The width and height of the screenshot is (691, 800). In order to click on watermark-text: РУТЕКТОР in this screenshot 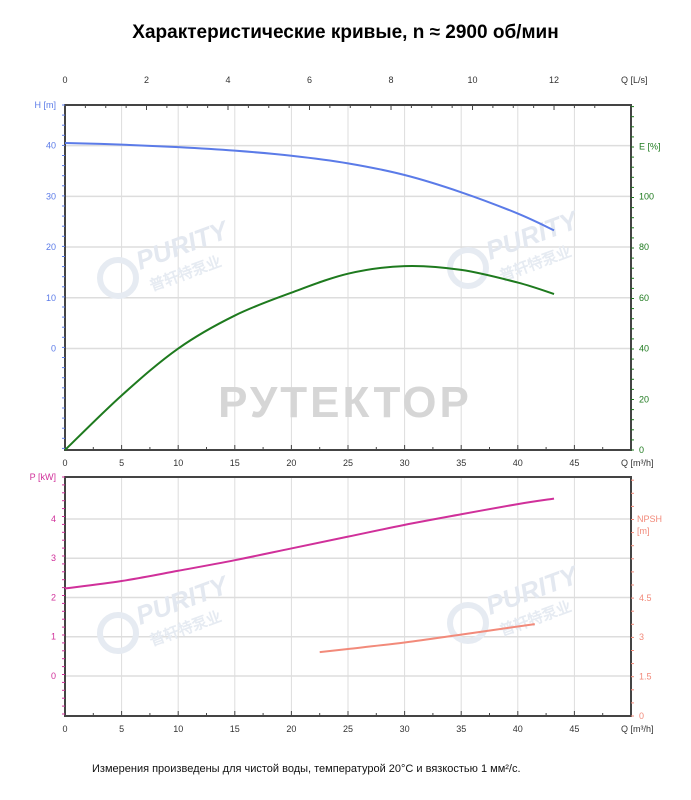, I will do `click(345, 402)`.